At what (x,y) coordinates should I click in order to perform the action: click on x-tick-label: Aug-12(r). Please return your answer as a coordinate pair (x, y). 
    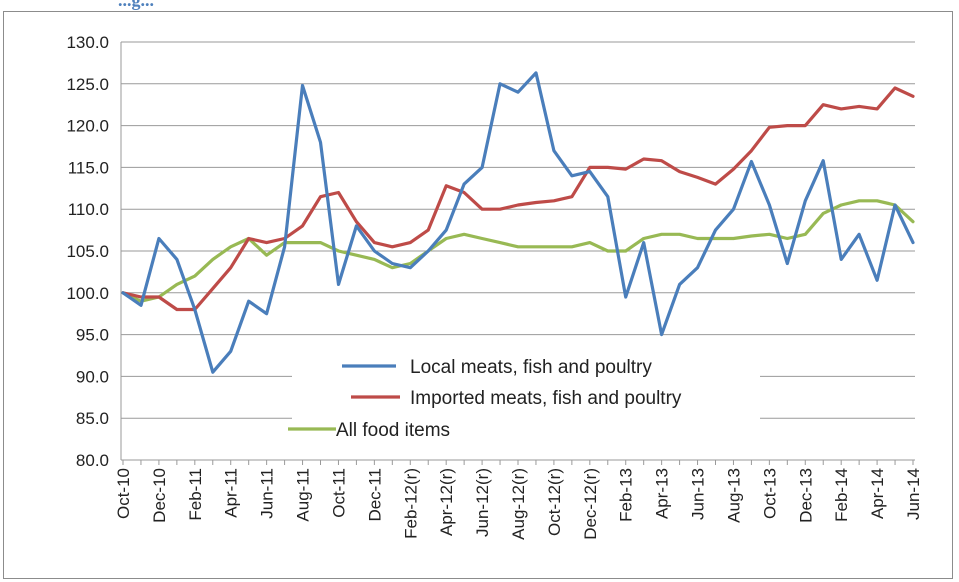
    Looking at the image, I should click on (518, 504).